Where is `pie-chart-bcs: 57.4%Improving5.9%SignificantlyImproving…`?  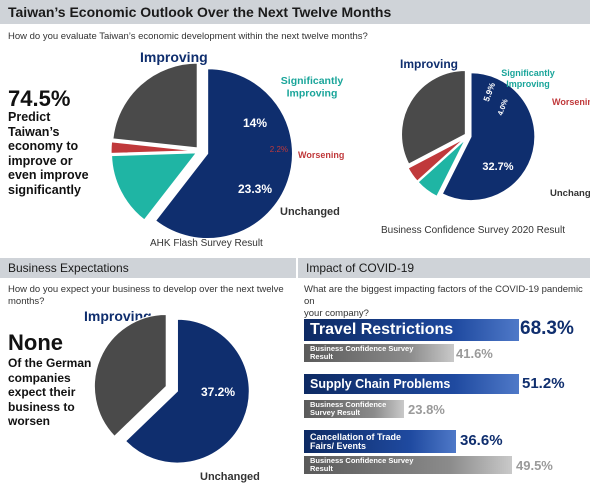 pie-chart-bcs: 57.4%Improving5.9%SignificantlyImproving… is located at coordinates (495, 129).